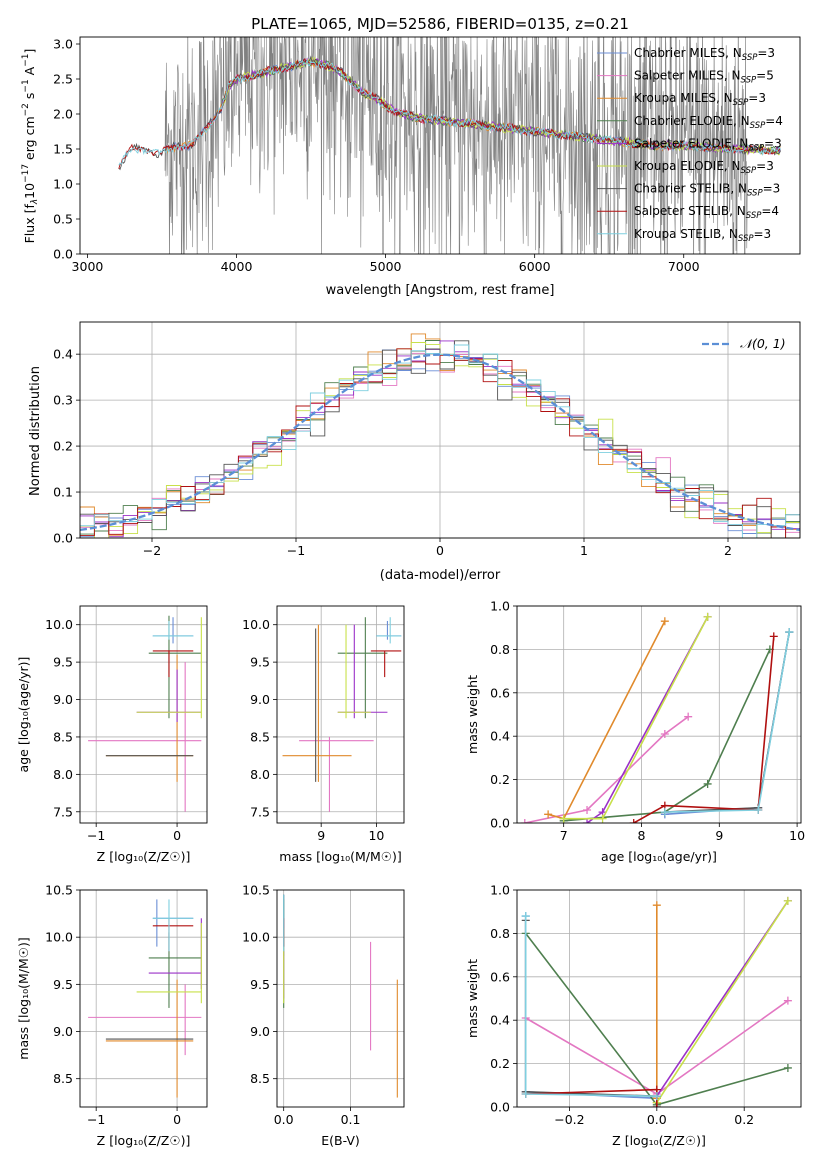 This screenshot has height=1170, width=819. I want to click on ebv-mass-panel: 0.0 0.1 8.5 9.0 9.5 10.0 10.5 E(B-V), so click(323, 1015).